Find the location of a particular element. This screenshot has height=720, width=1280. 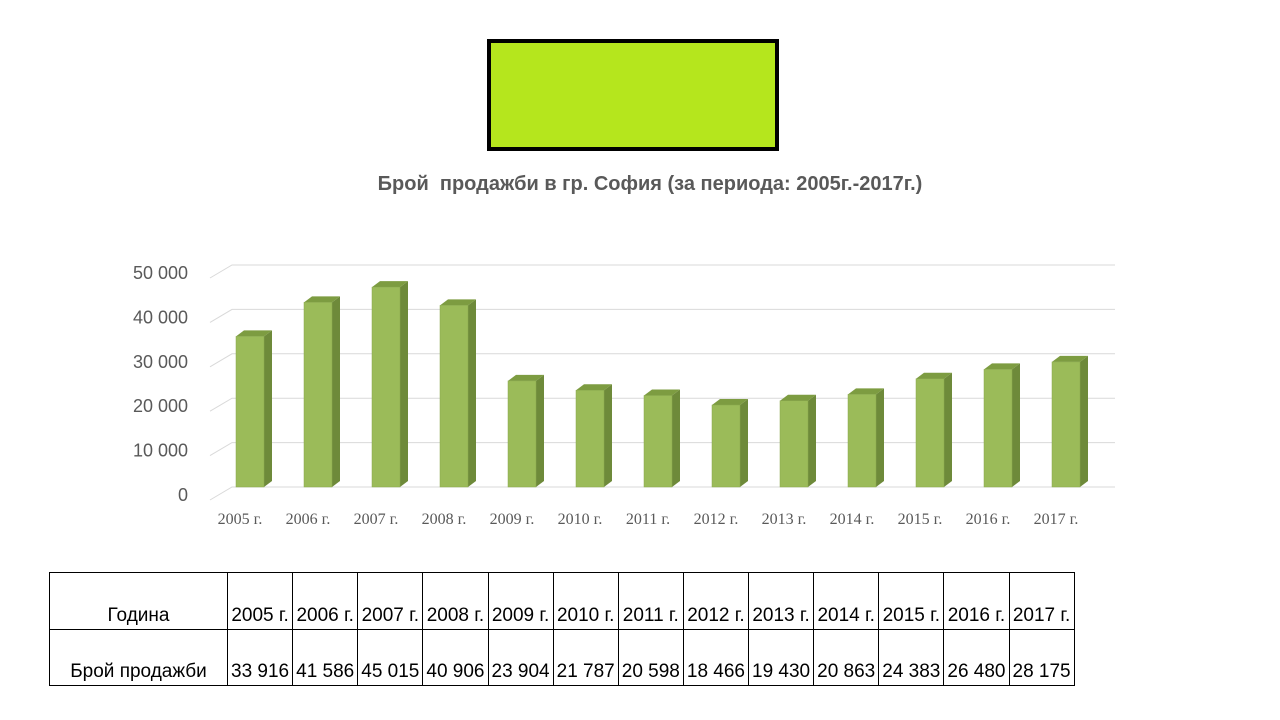

table-cell-sales: 21 787 is located at coordinates (585, 657).